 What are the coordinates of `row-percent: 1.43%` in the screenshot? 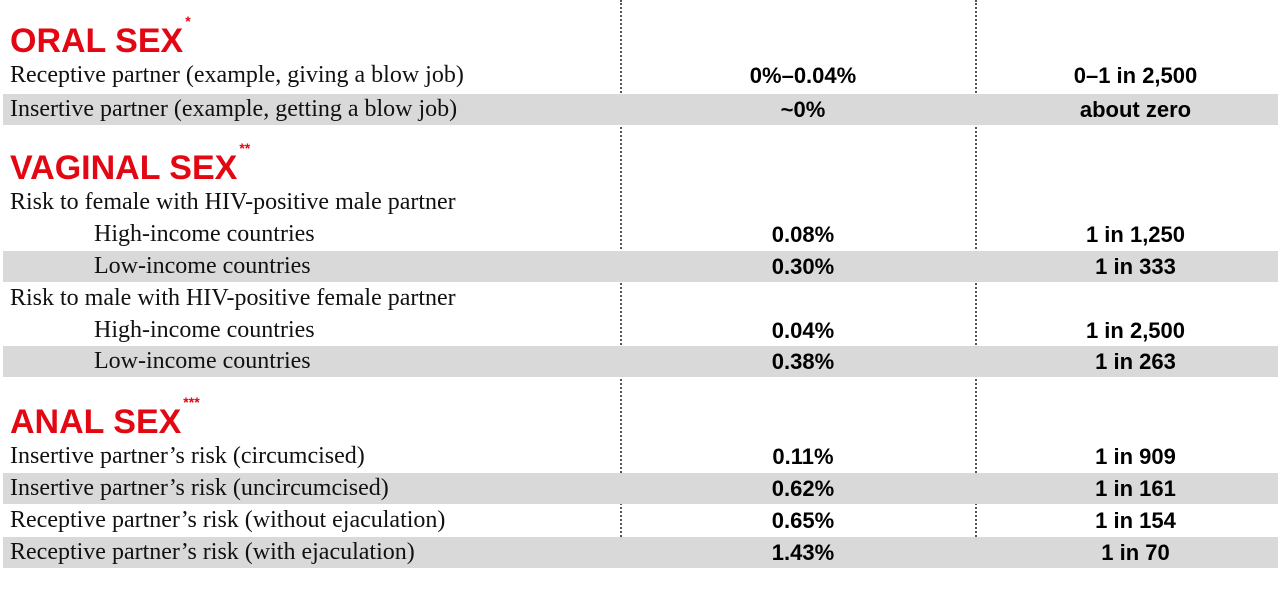 It's located at (803, 552).